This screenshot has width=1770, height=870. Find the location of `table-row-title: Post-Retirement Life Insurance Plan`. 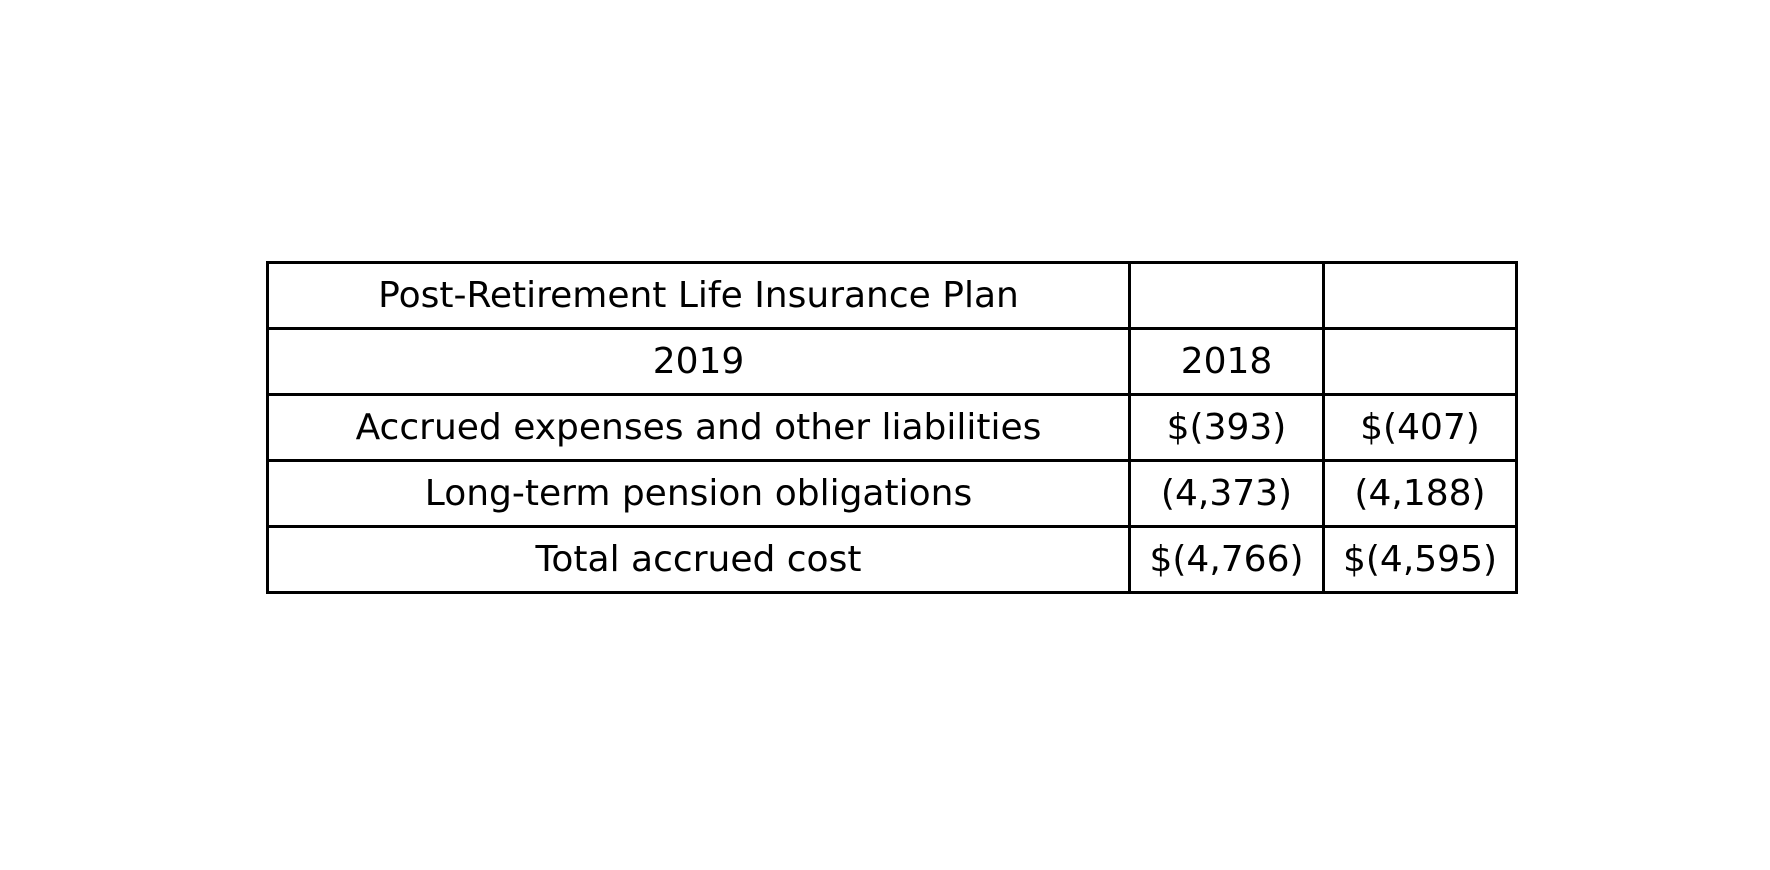

table-row-title: Post-Retirement Life Insurance Plan is located at coordinates (892, 295).